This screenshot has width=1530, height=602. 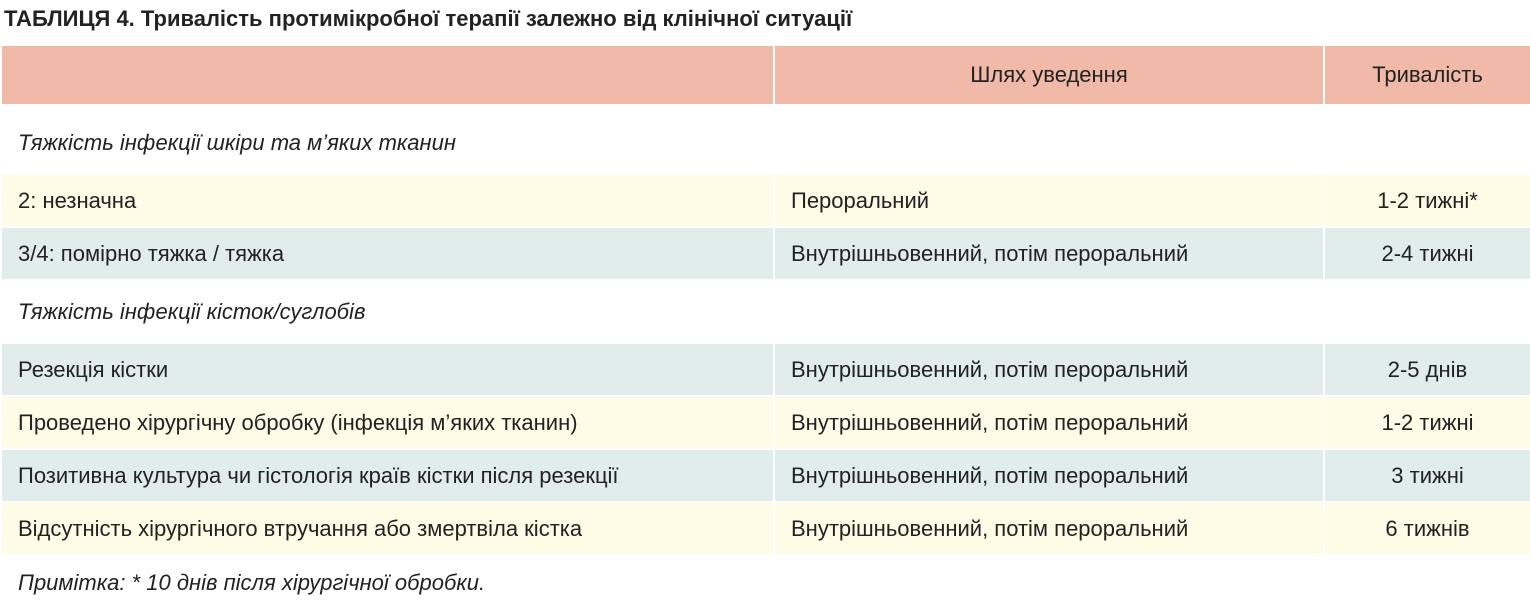 What do you see at coordinates (387, 369) in the screenshot?
I see `cell-condition: Резекція кістки` at bounding box center [387, 369].